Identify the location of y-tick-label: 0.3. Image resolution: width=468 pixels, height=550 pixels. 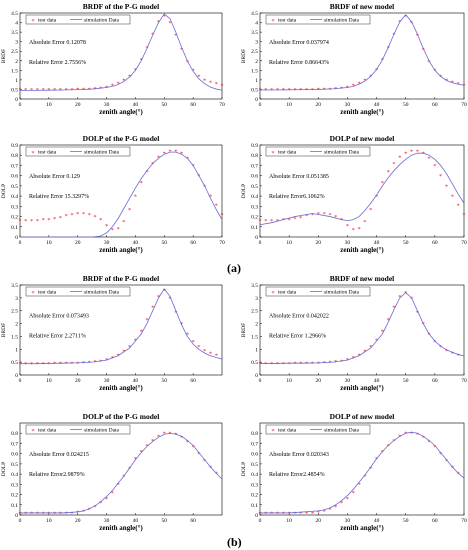
(14, 485).